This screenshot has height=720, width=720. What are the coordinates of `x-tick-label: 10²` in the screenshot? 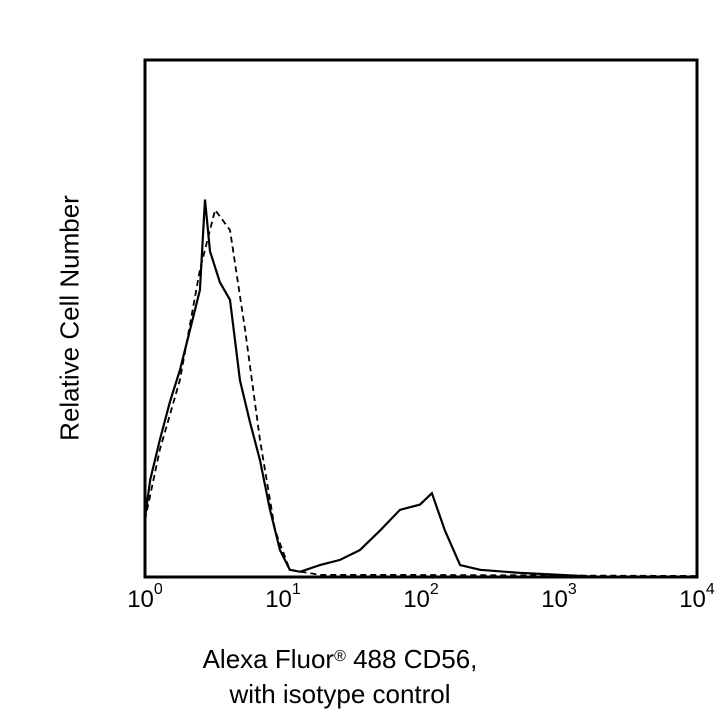 It's located at (421, 597).